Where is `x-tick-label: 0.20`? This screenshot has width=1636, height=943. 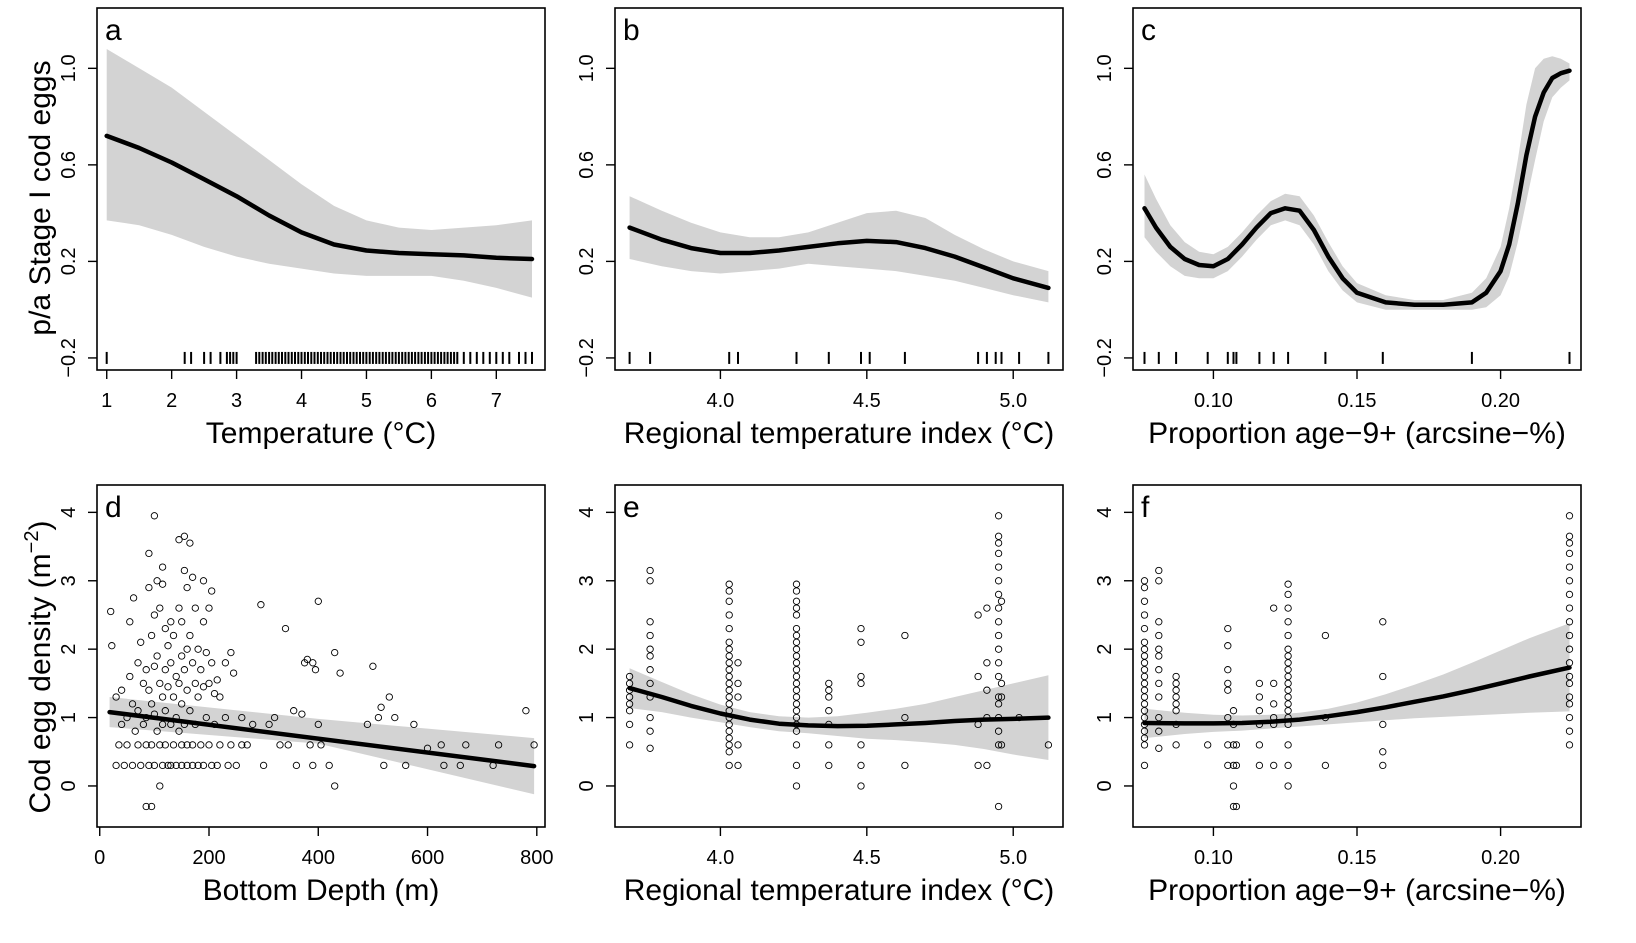
x-tick-label: 0.20 is located at coordinates (1500, 401).